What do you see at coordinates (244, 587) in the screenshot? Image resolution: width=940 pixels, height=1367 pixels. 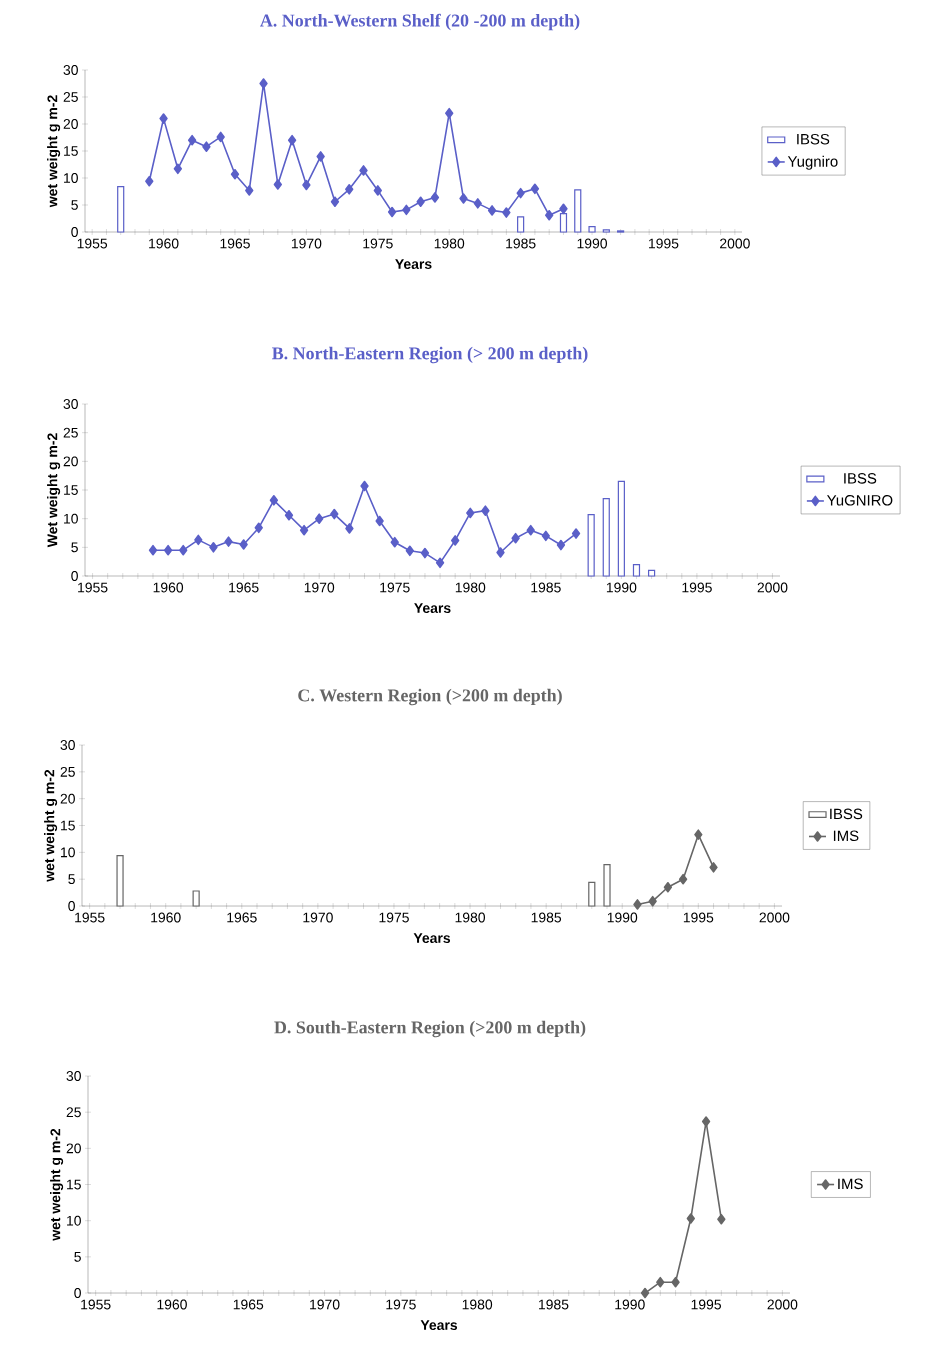 I see `x-tick-label: 1965` at bounding box center [244, 587].